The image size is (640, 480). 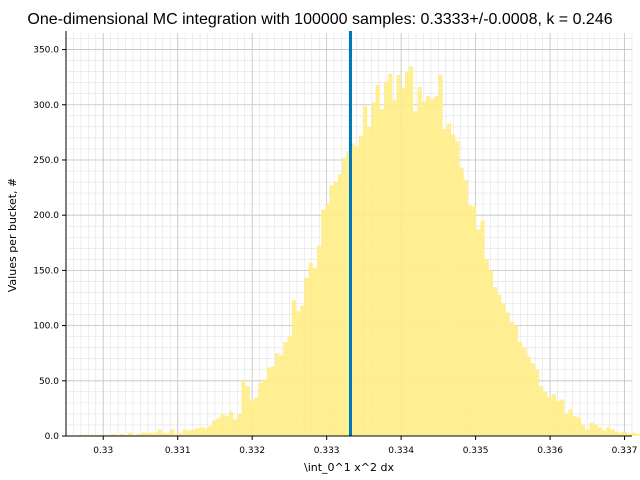 What do you see at coordinates (46, 216) in the screenshot?
I see `y-tick-label: 200.0` at bounding box center [46, 216].